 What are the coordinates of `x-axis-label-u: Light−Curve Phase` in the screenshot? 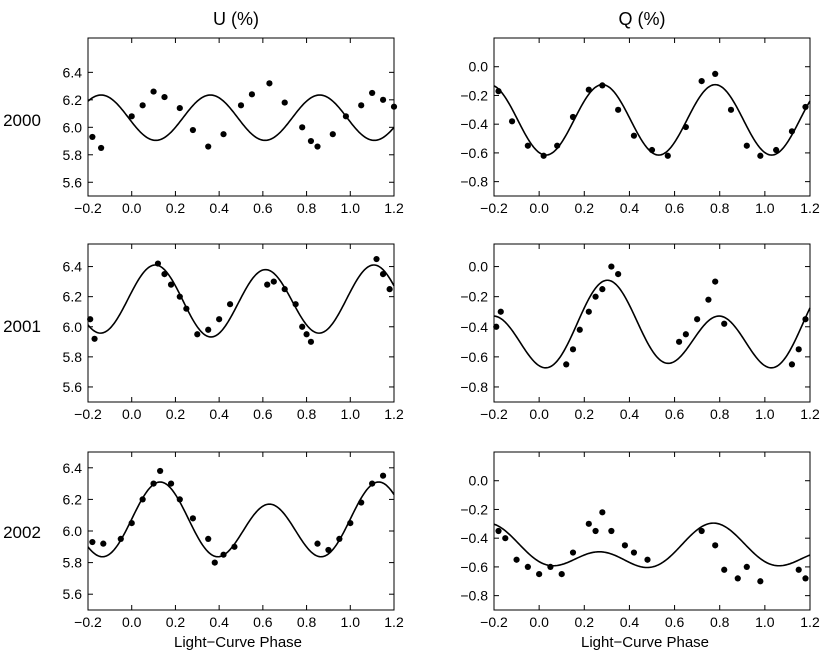 It's located at (238, 642).